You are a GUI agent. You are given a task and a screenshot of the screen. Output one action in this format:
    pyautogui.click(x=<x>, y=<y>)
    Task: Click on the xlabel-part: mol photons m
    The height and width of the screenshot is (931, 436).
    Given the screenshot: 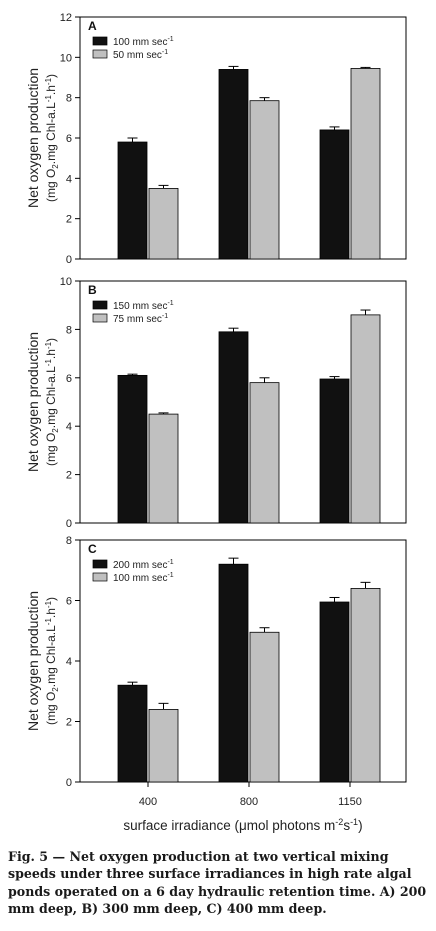 What is the action you would take?
    pyautogui.click(x=291, y=825)
    